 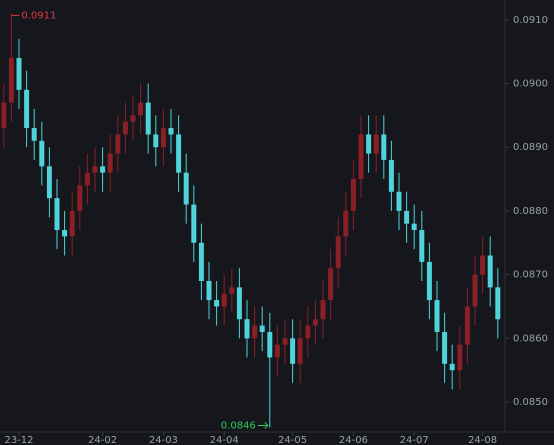 I want to click on x-tick-label: 24-03, so click(x=163, y=440).